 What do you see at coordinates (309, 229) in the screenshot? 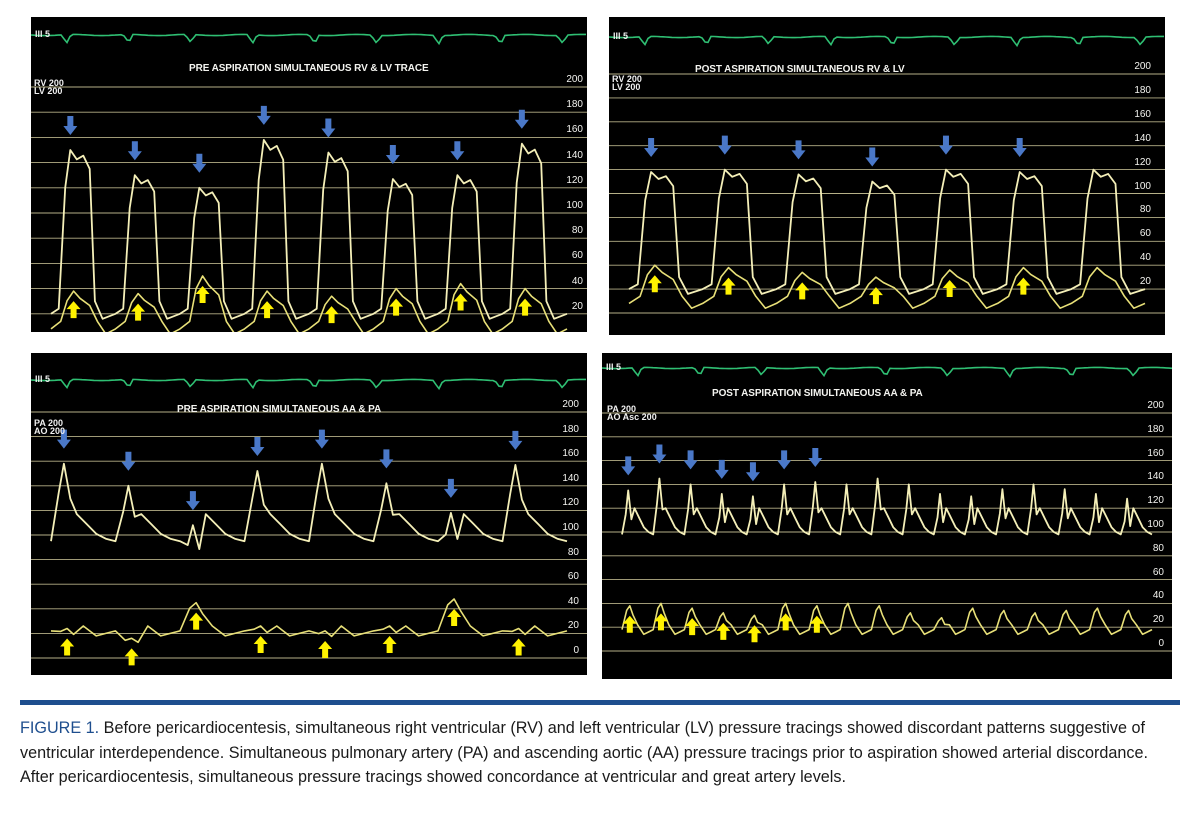
I see `rv-lv-pre-upper-trace` at bounding box center [309, 229].